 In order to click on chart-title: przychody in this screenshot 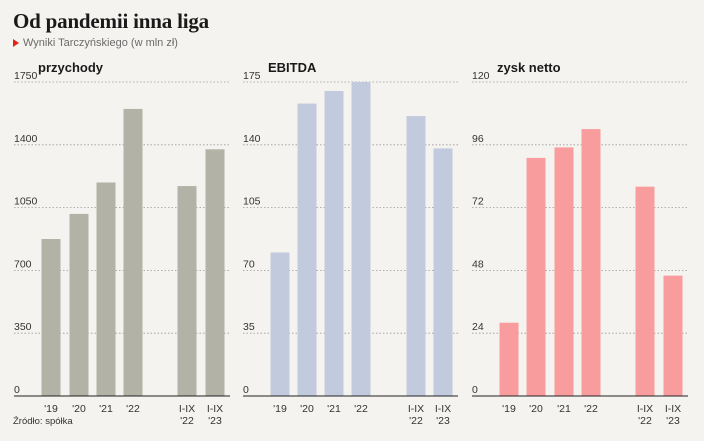, I will do `click(71, 67)`.